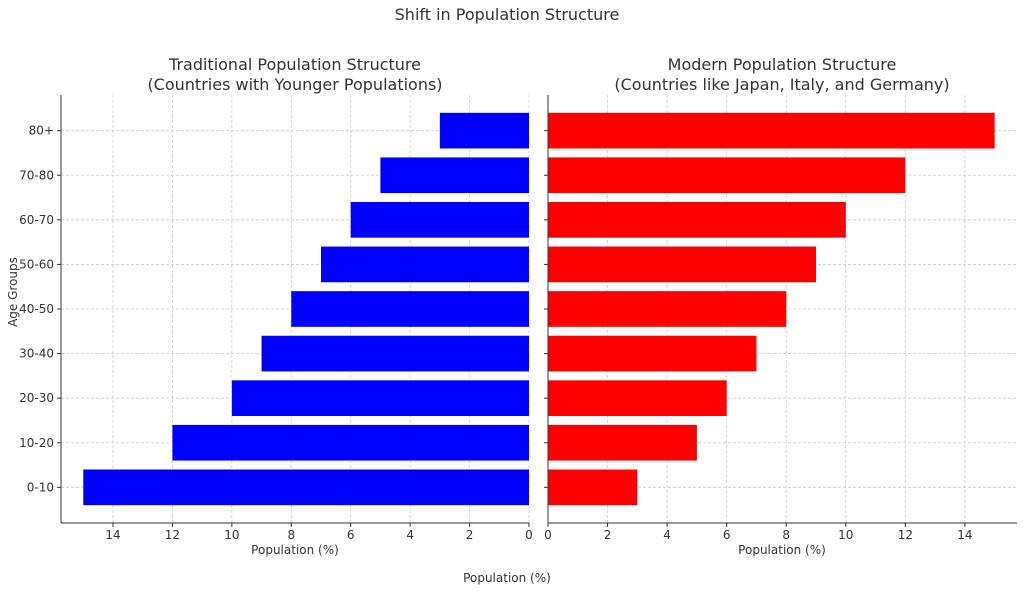 The image size is (1024, 592). What do you see at coordinates (845, 535) in the screenshot?
I see `right-x-tick-label: 10` at bounding box center [845, 535].